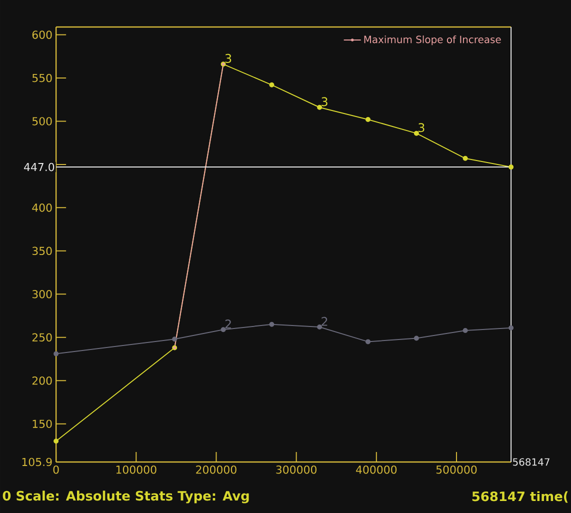  What do you see at coordinates (37, 462) in the screenshot?
I see `y-tick-label: 105.9` at bounding box center [37, 462].